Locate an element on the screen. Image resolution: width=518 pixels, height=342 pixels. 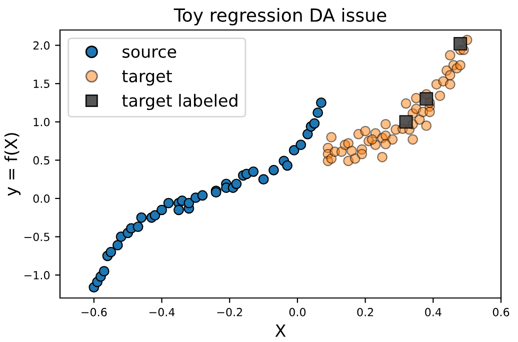
legend-label: source is located at coordinates (149, 53).